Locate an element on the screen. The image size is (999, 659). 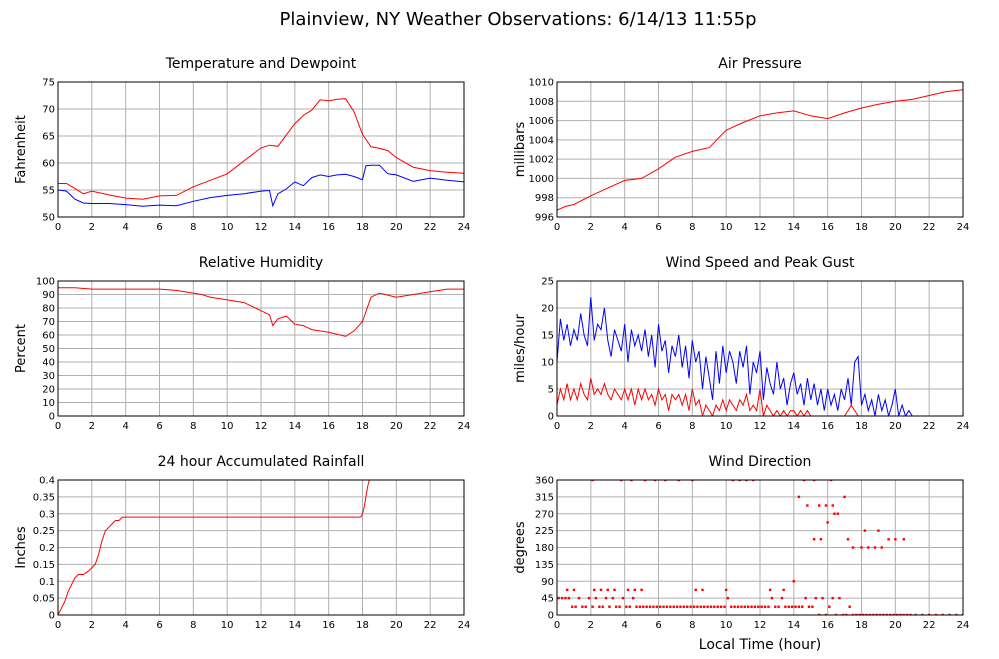
accumulated-rainfall-frame is located at coordinates (261, 547).